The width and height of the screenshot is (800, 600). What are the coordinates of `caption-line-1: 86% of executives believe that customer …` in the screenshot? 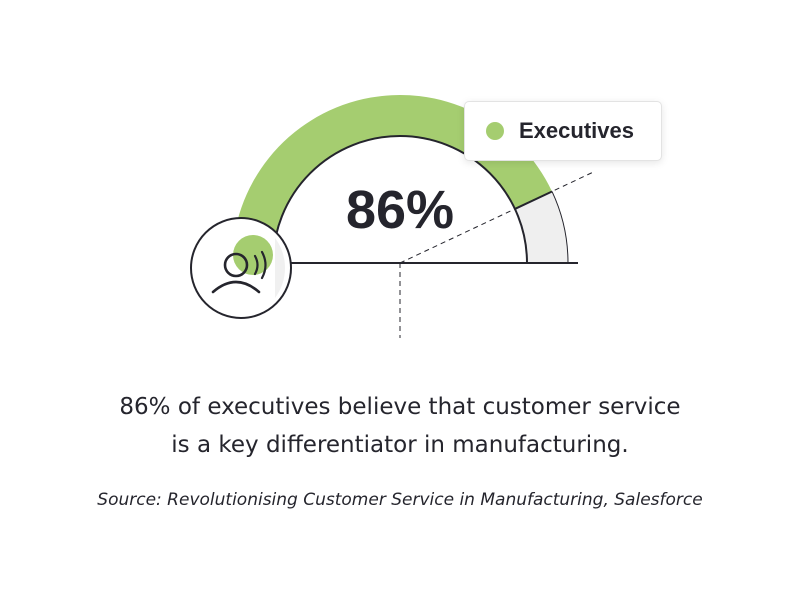 It's located at (400, 407).